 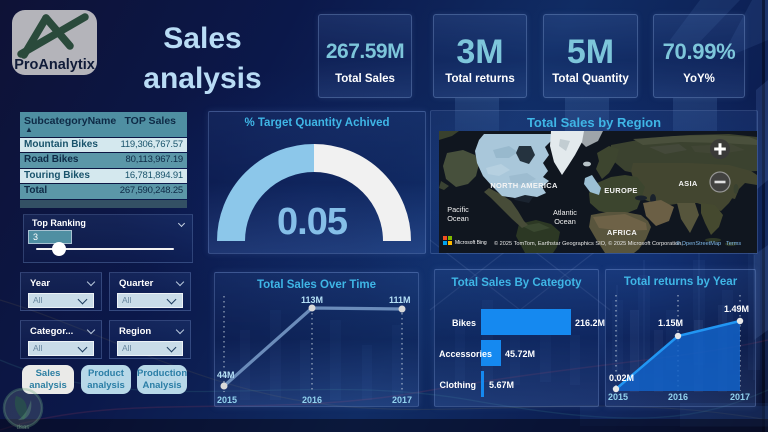 What do you see at coordinates (458, 209) in the screenshot?
I see `svg-text: Pacific` at bounding box center [458, 209].